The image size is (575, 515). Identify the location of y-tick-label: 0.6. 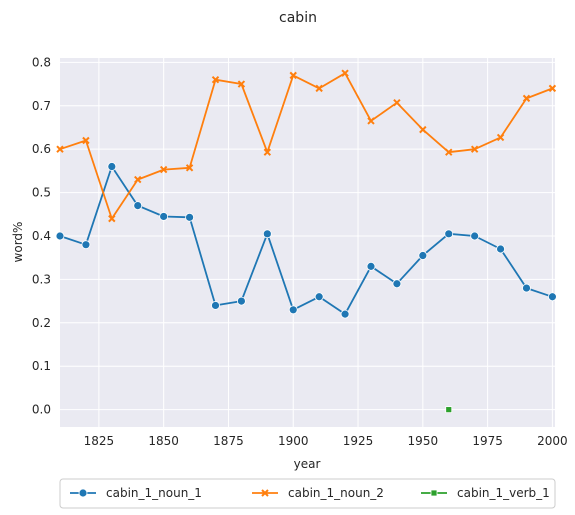
(41, 149).